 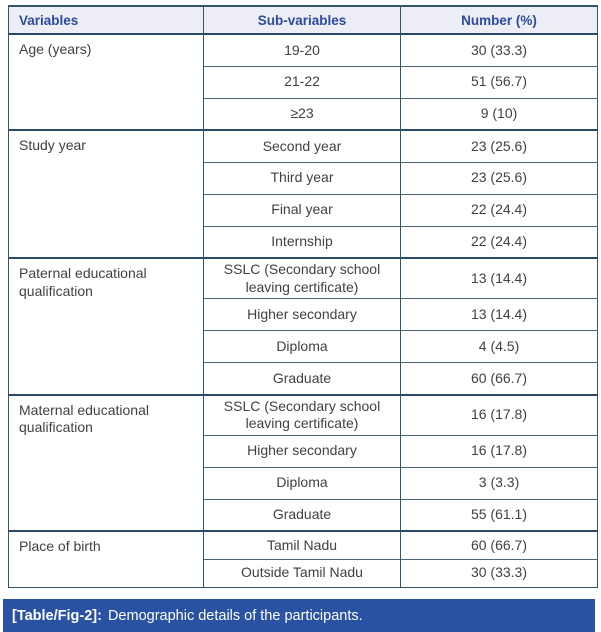 I want to click on caption-text: Demographic details of the participants., so click(x=235, y=615).